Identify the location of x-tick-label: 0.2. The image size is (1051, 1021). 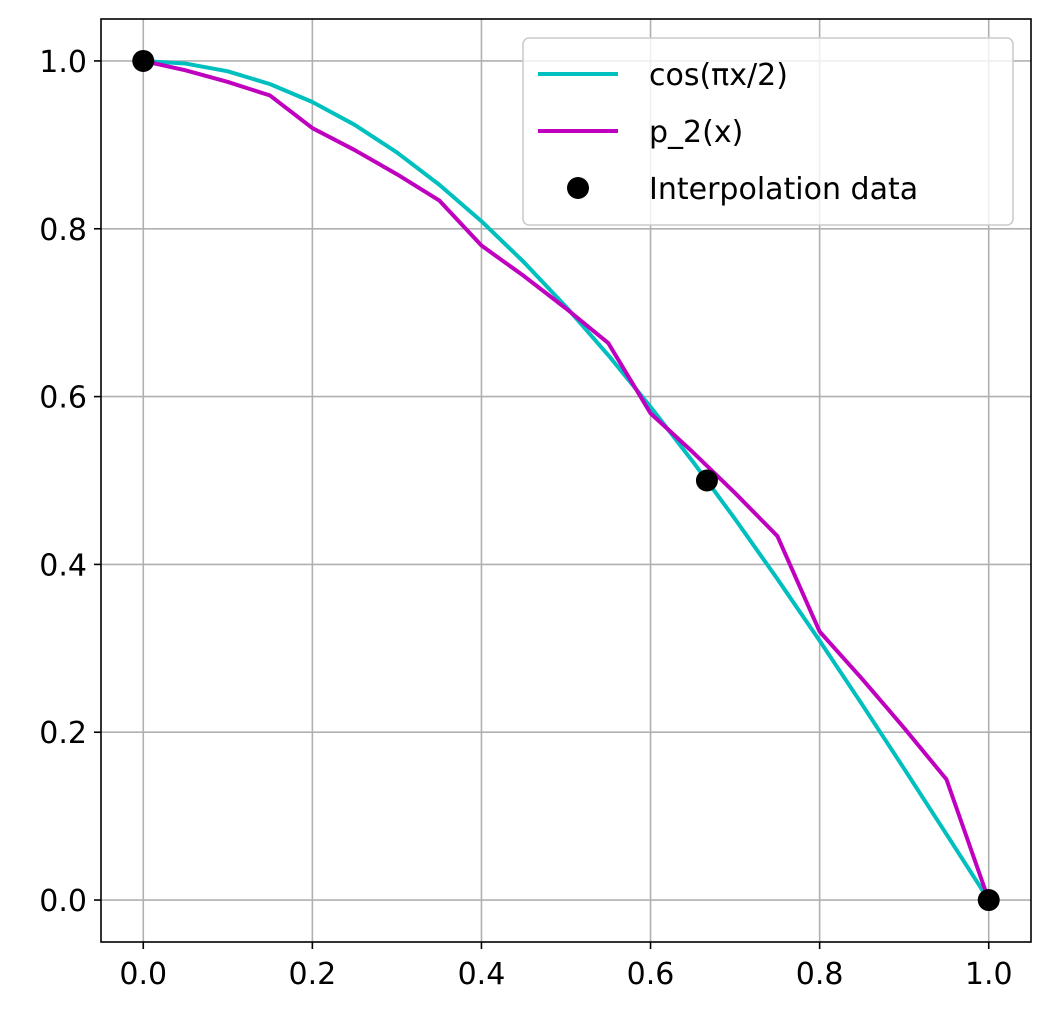
(313, 974).